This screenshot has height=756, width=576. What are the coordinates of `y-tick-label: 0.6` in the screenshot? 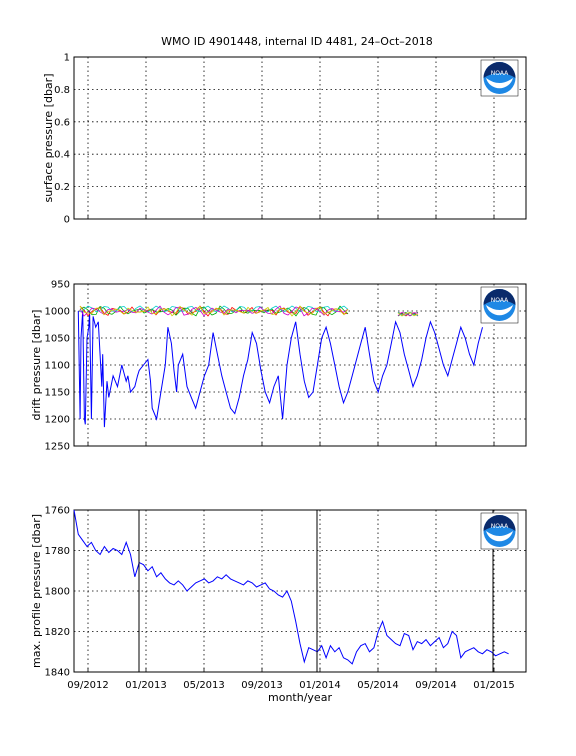 It's located at (62, 122).